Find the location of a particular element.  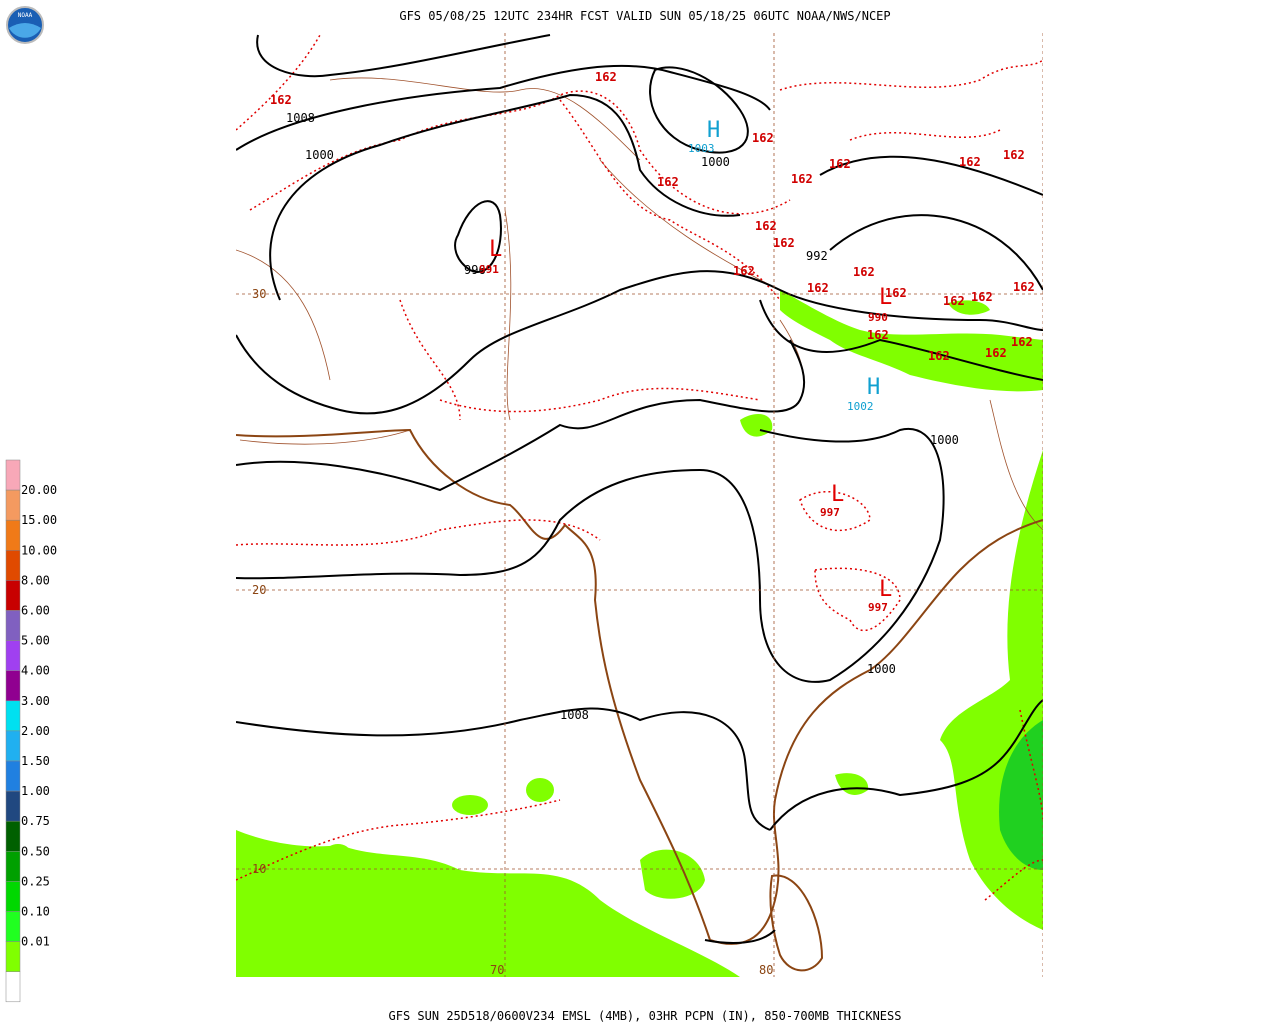

isobar-label: 992 is located at coordinates (817, 256).